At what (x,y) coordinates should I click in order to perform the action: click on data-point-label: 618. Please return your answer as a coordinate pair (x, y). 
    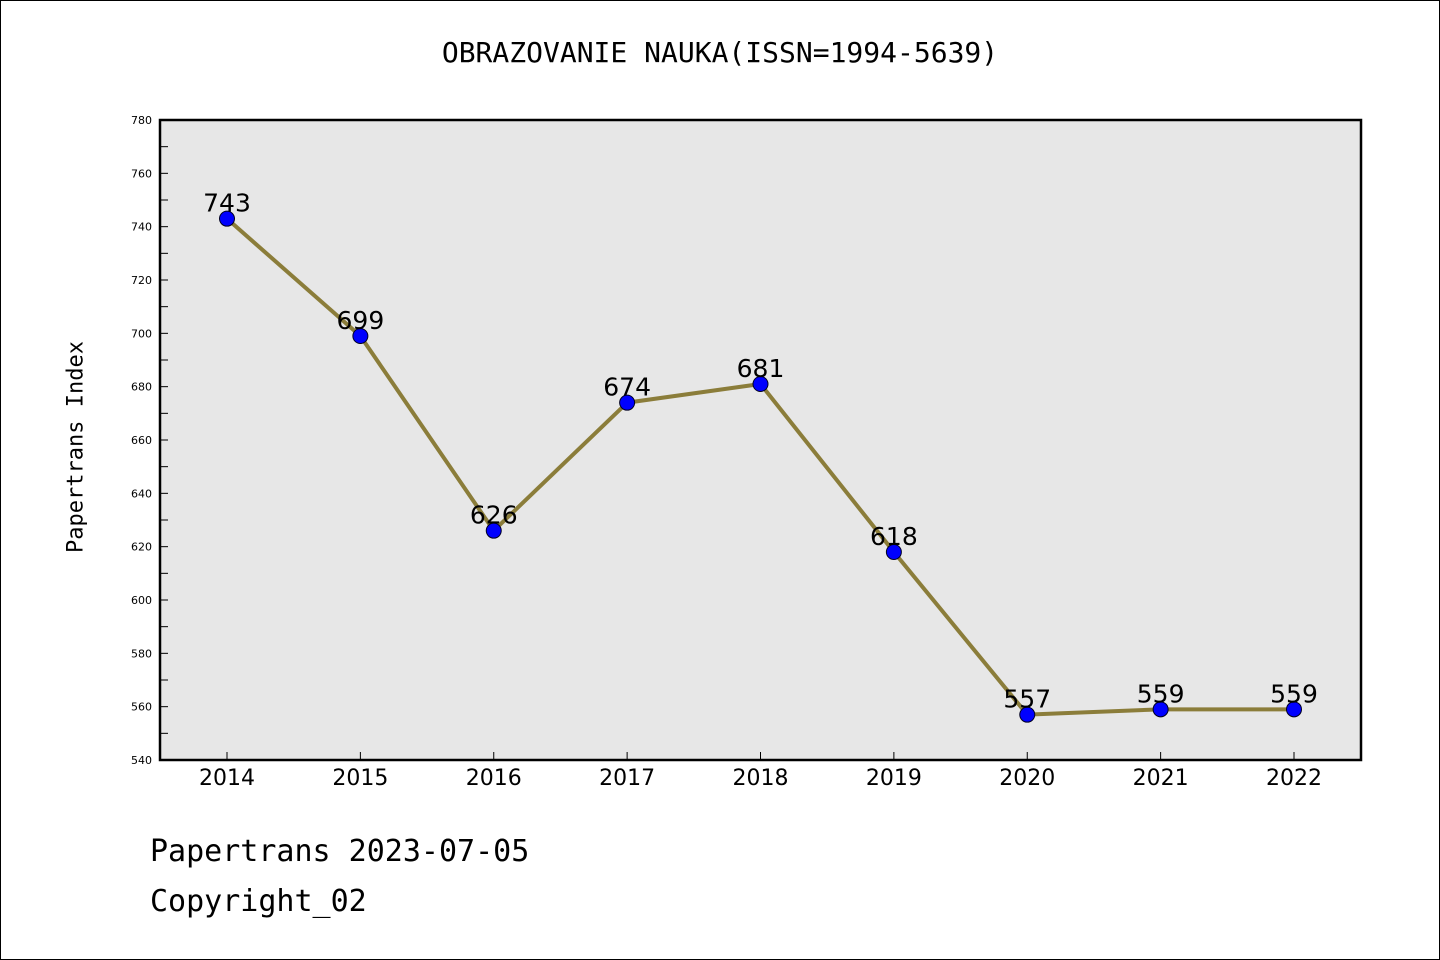
    Looking at the image, I should click on (894, 536).